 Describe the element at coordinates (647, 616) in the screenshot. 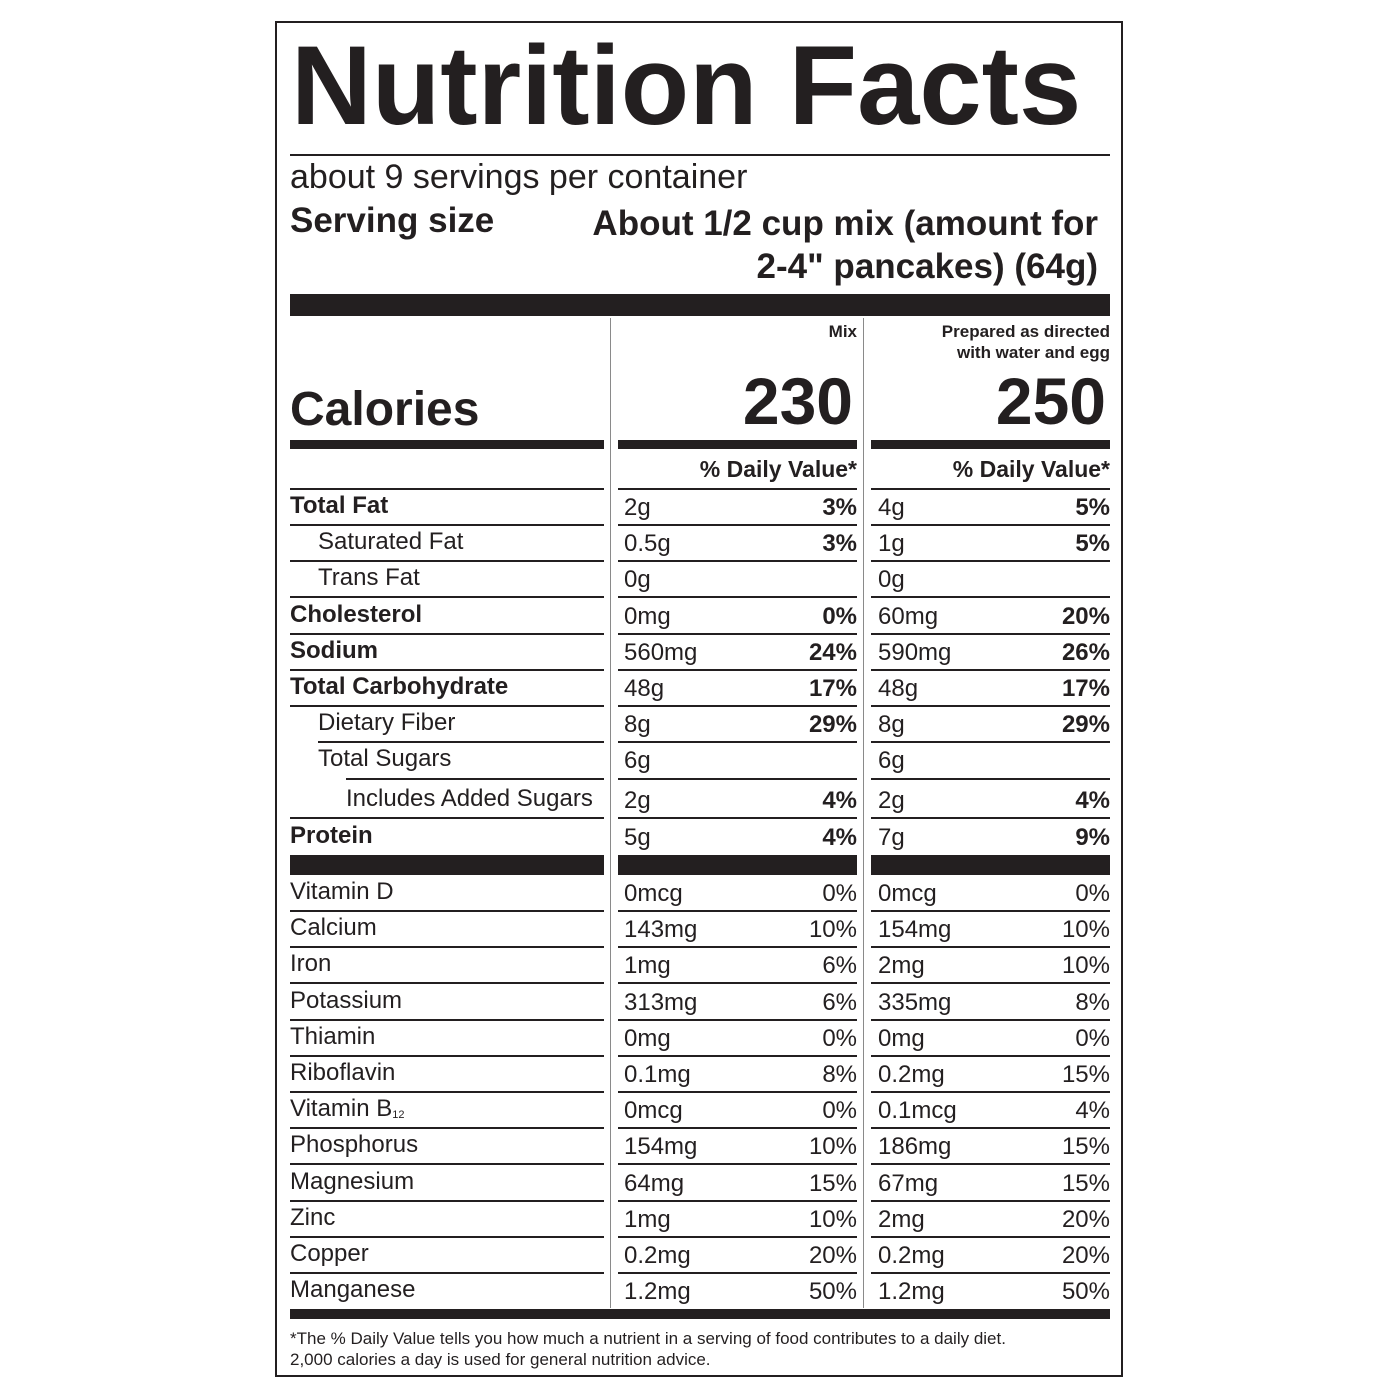

I see `mix-amount: 0mg` at that location.